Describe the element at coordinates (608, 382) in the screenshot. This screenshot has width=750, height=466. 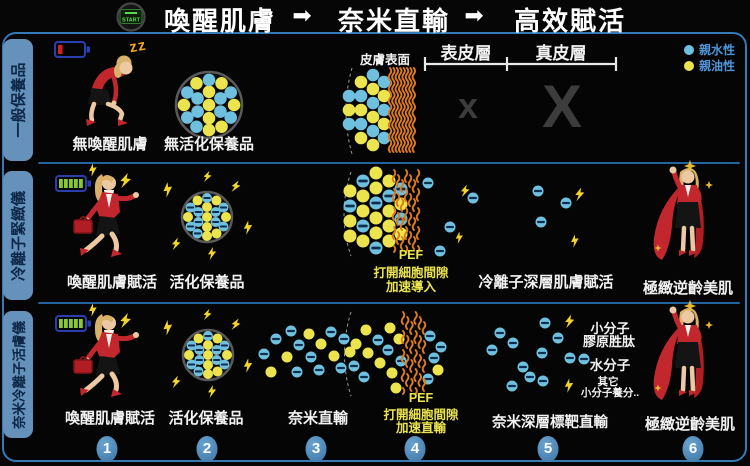
I see `annotation-other: 其它` at that location.